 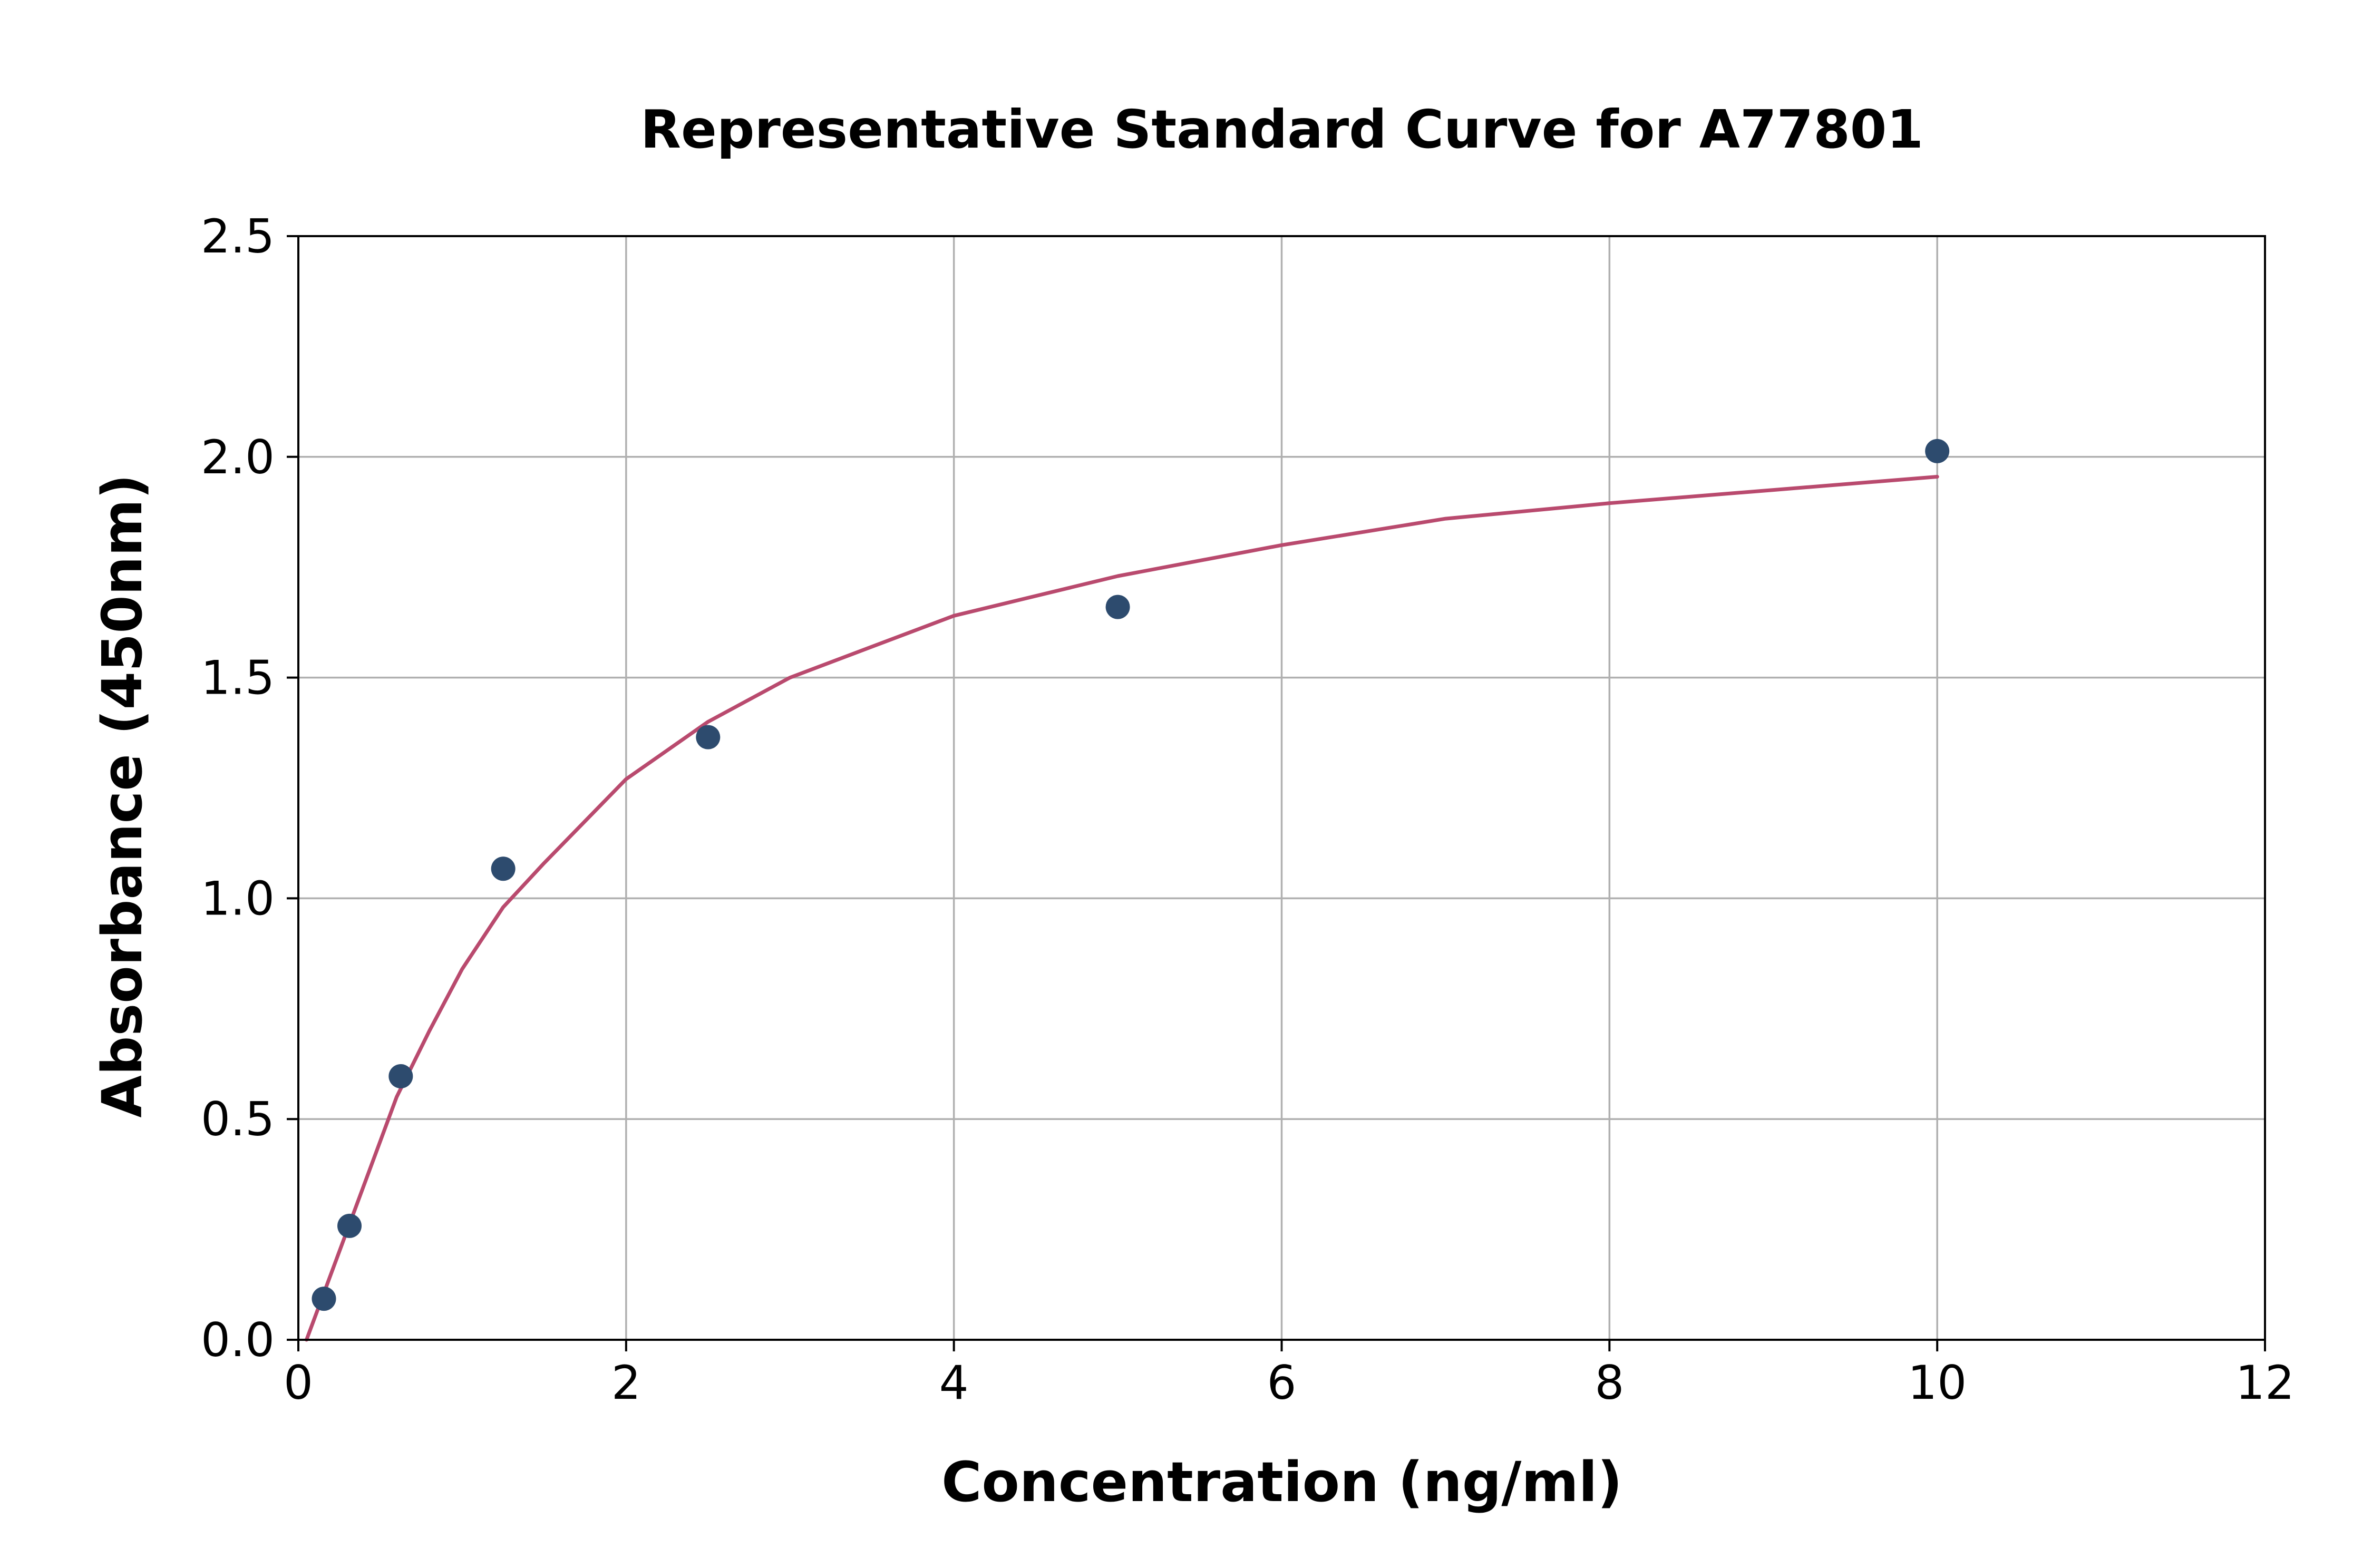 What do you see at coordinates (238, 899) in the screenshot?
I see `y-tick-label: 1.0` at bounding box center [238, 899].